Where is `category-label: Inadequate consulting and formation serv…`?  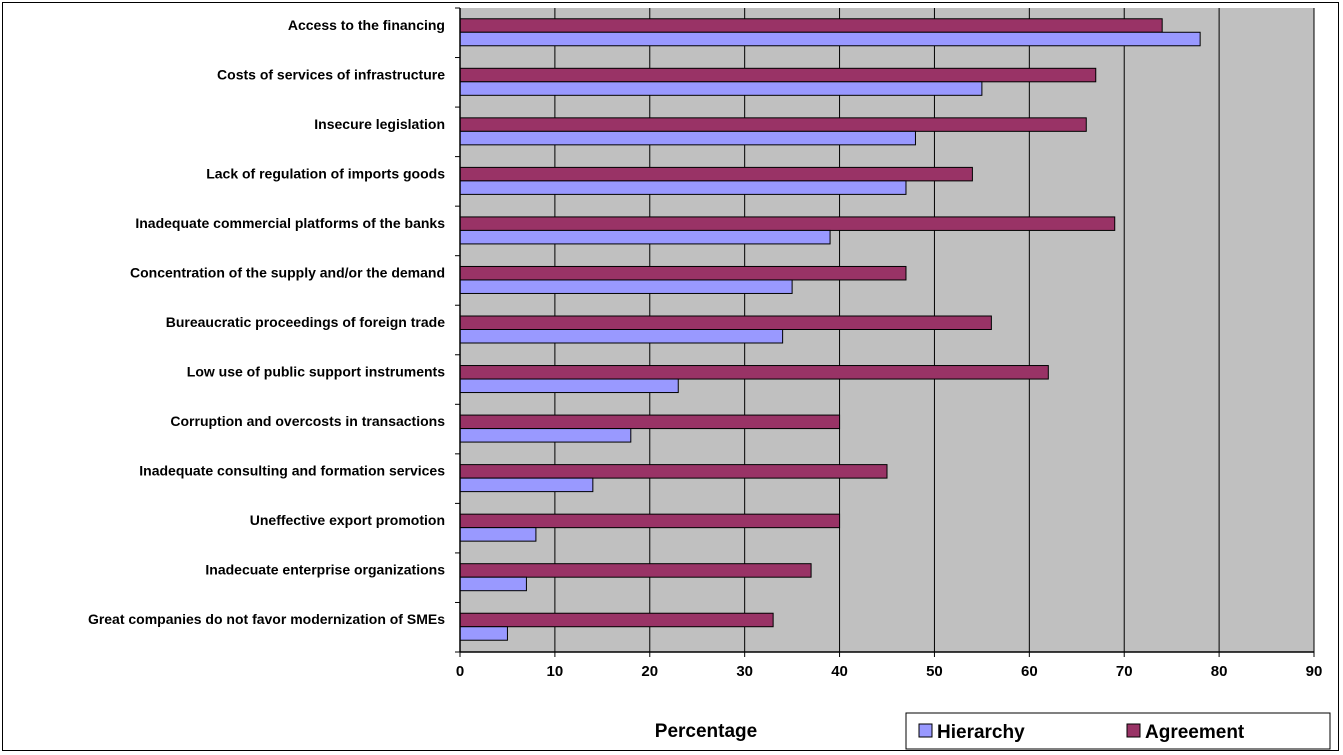 category-label: Inadequate consulting and formation serv… is located at coordinates (292, 471).